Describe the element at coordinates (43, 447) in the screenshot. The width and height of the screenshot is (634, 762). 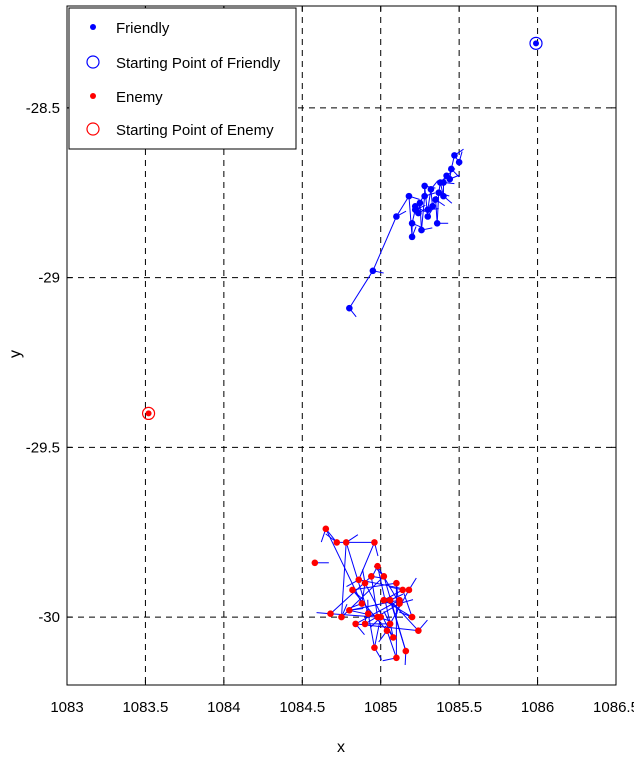
I see `y-tick-label: -29.5` at that location.